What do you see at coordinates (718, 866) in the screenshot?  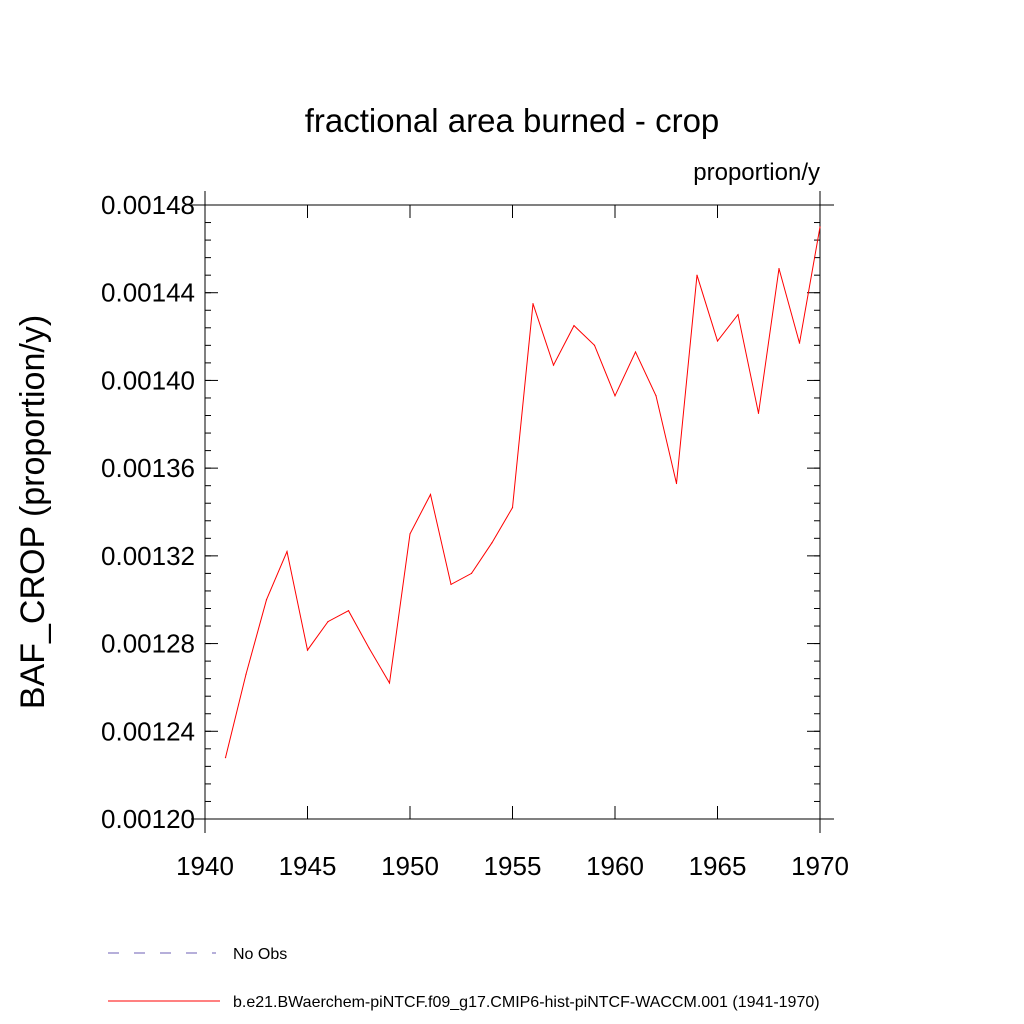 I see `x-tick-label: 1965` at bounding box center [718, 866].